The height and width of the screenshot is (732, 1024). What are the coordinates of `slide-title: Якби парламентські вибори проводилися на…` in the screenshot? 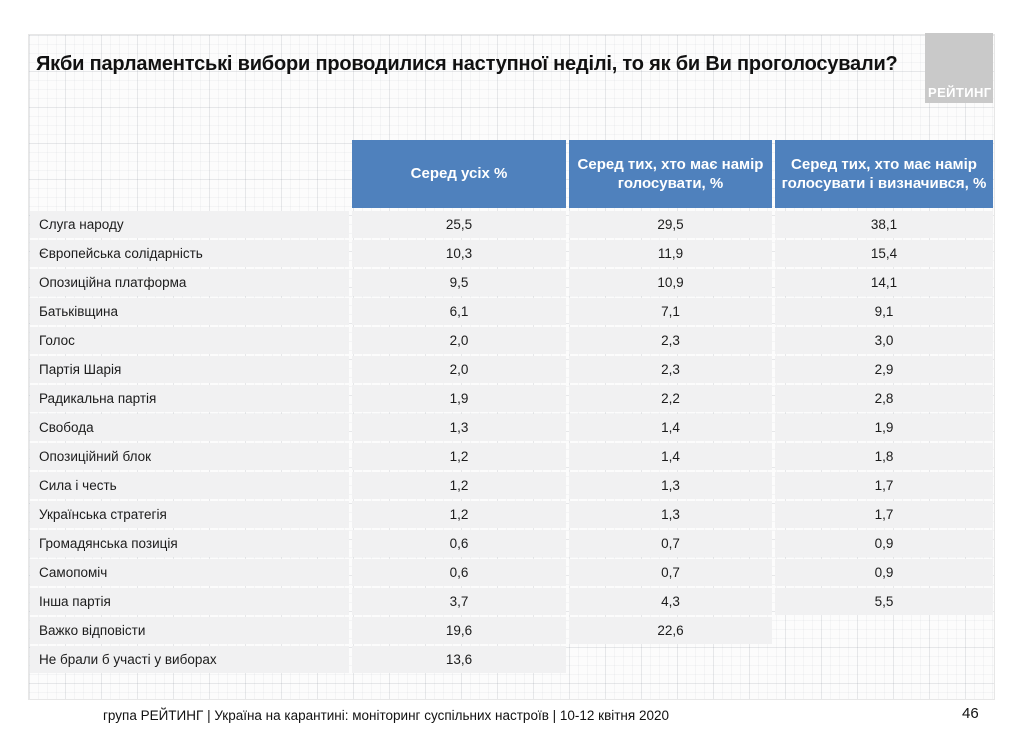 It's located at (467, 64).